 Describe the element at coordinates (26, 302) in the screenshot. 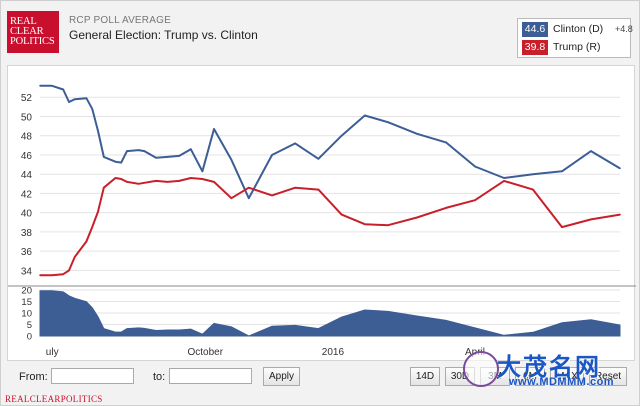

I see `spread-y-tick-15: 15` at that location.